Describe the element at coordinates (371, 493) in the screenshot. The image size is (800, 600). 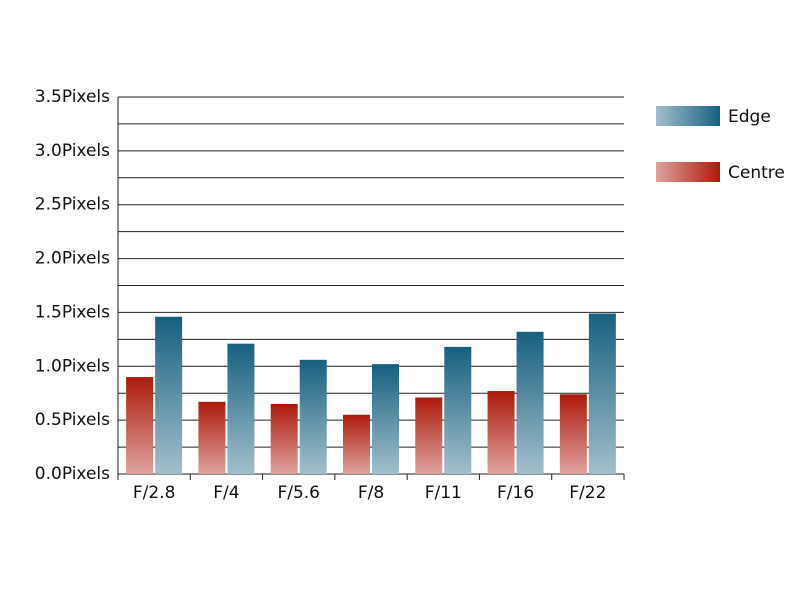
I see `x-tick-label: F/8` at that location.